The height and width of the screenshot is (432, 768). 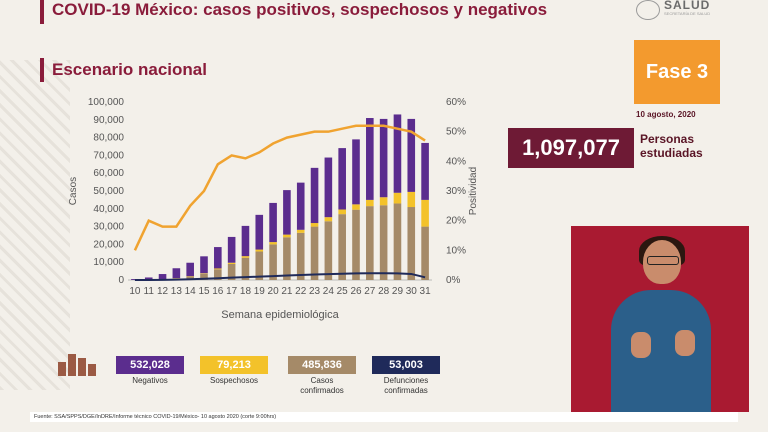 I want to click on glasses-icon, so click(x=663, y=260).